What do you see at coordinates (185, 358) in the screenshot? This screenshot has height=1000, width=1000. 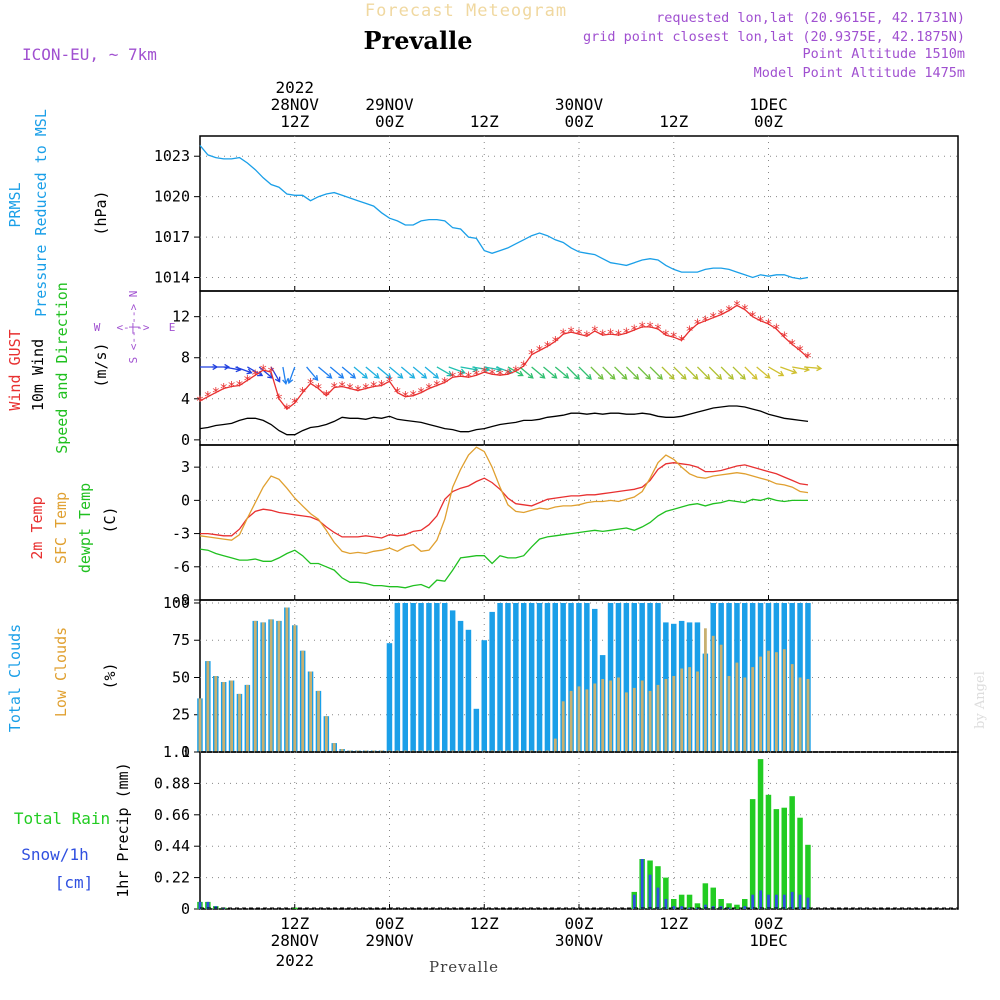 I see `y-tick-label: 8` at bounding box center [185, 358].